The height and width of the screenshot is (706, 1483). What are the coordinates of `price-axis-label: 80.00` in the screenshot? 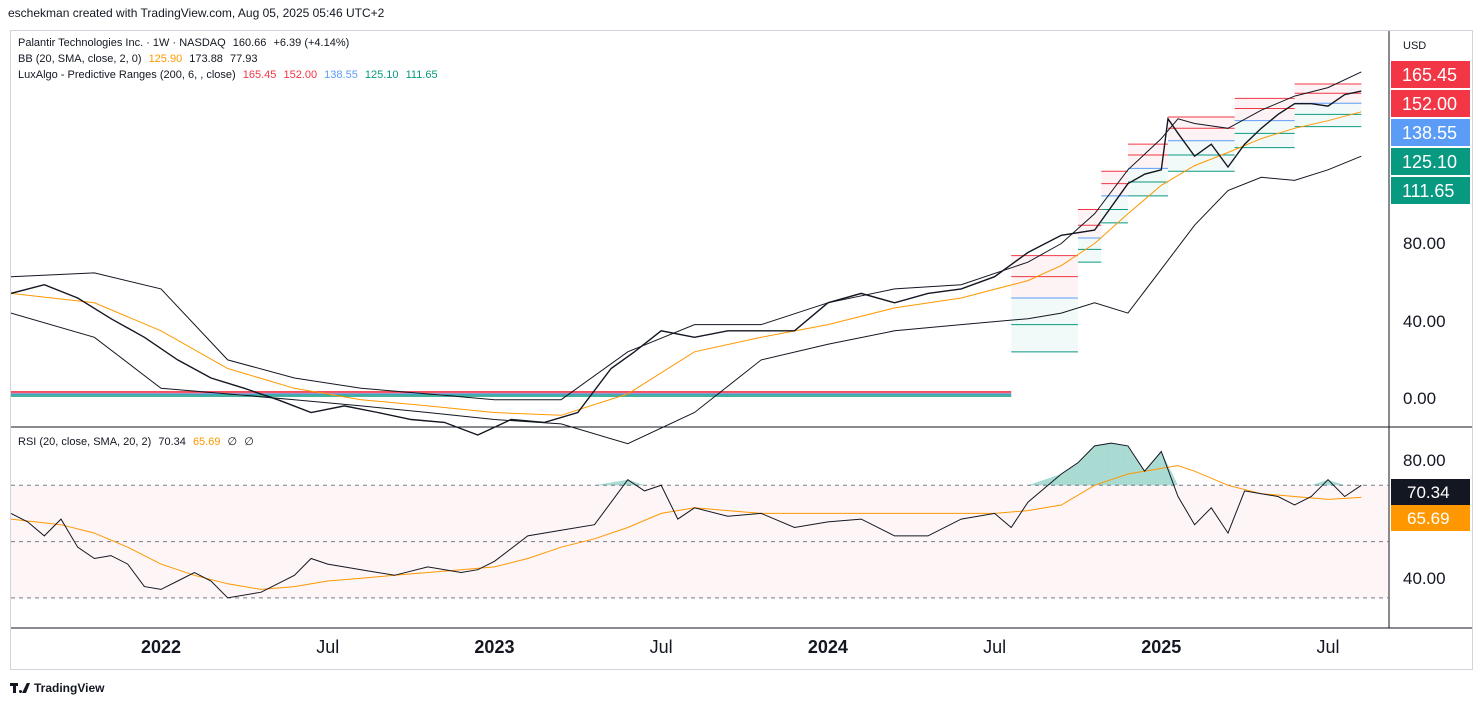 It's located at (1424, 243).